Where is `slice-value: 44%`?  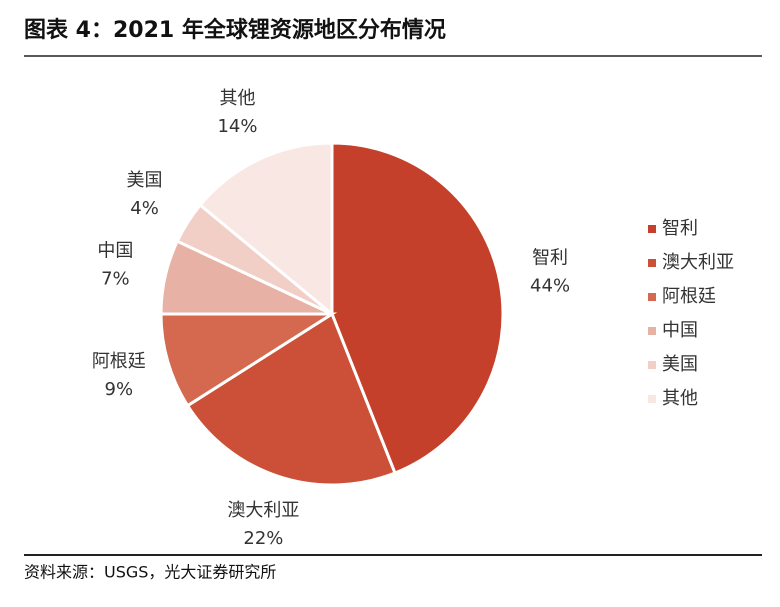 slice-value: 44% is located at coordinates (550, 285).